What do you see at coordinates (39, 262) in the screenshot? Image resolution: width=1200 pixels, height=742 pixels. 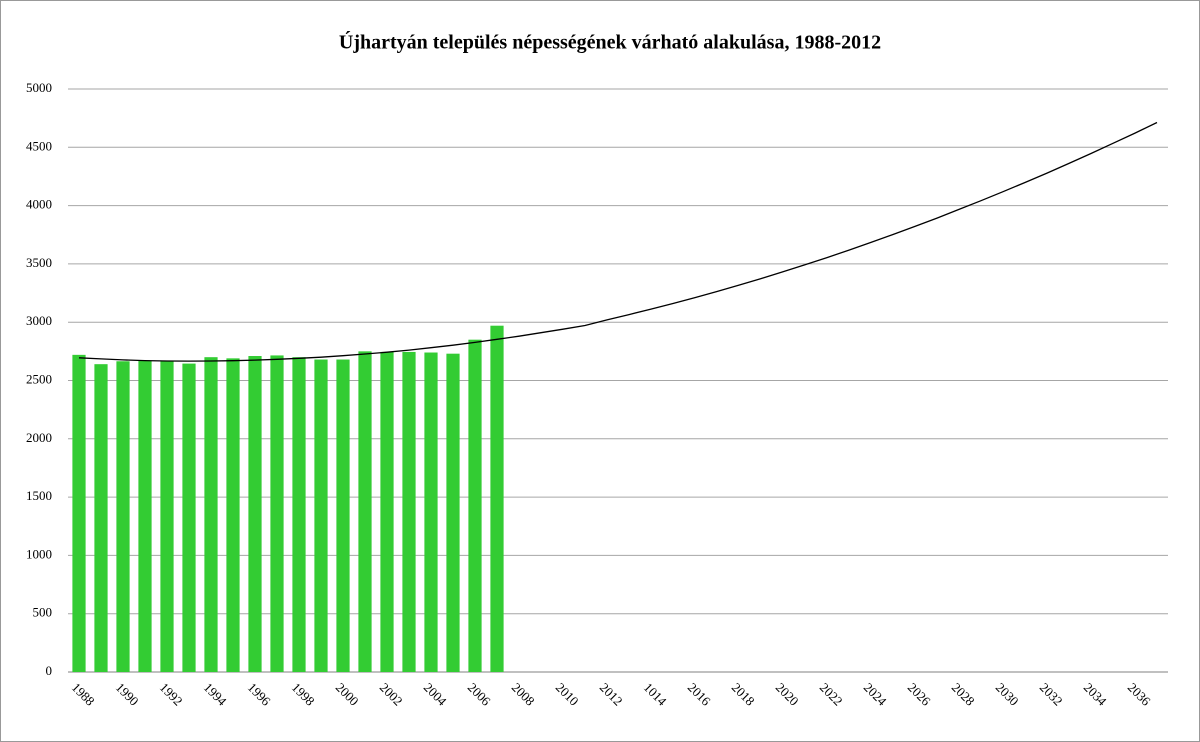 I see `y-tick-label: 3500` at bounding box center [39, 262].